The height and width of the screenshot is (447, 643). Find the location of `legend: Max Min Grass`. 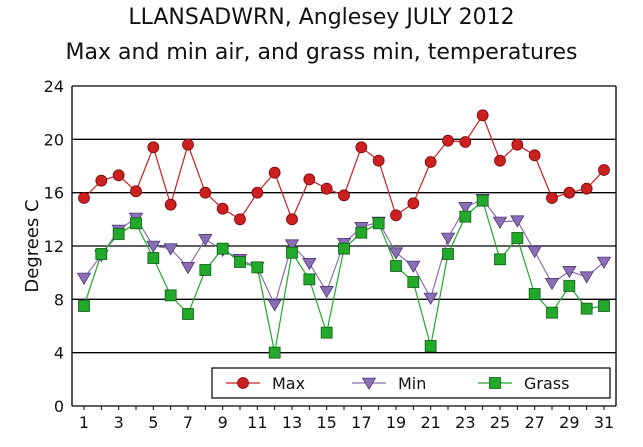

legend: Max Min Grass is located at coordinates (411, 383).